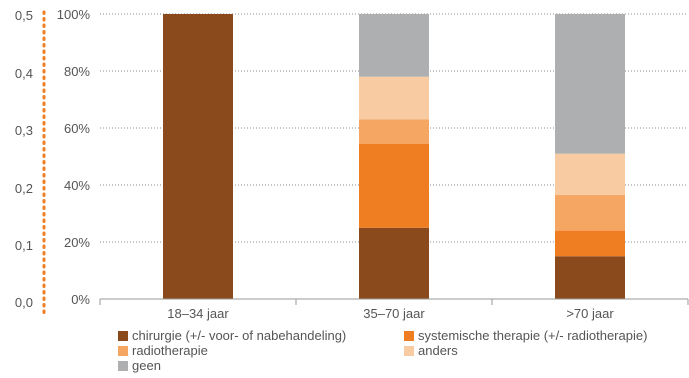  What do you see at coordinates (590, 313) in the screenshot?
I see `x-tick-label: >70 jaar` at bounding box center [590, 313].